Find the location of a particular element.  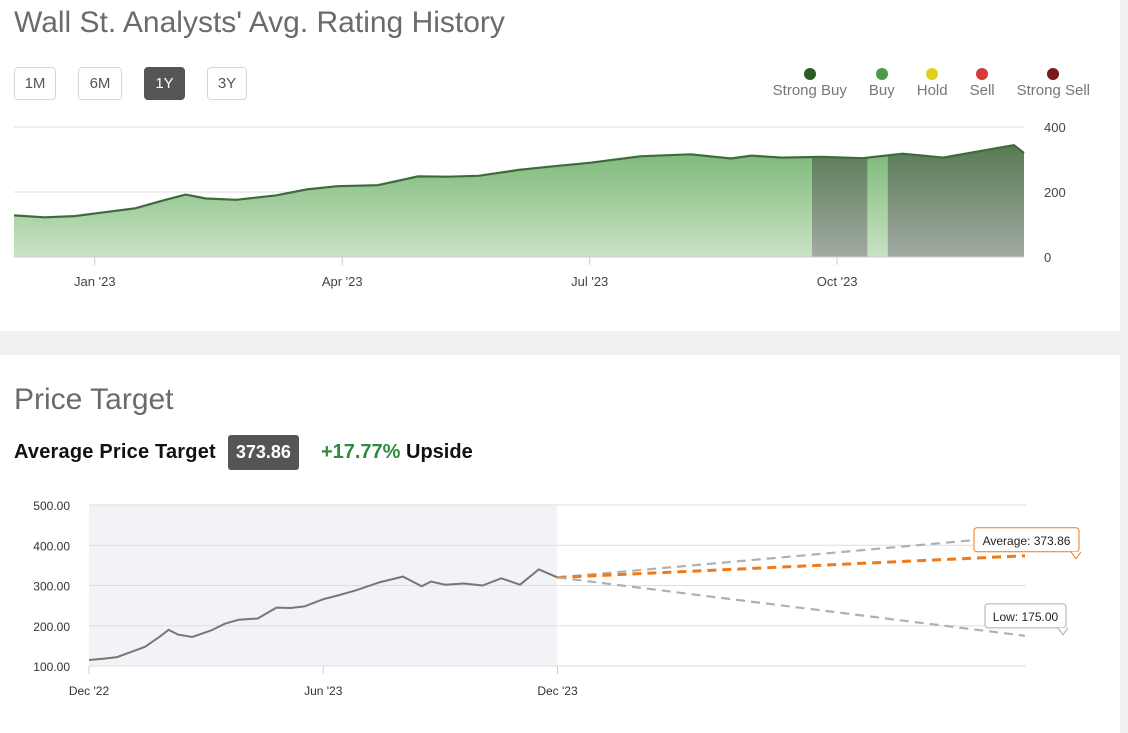

legend-item-strong-buy: Strong Buy is located at coordinates (810, 83).